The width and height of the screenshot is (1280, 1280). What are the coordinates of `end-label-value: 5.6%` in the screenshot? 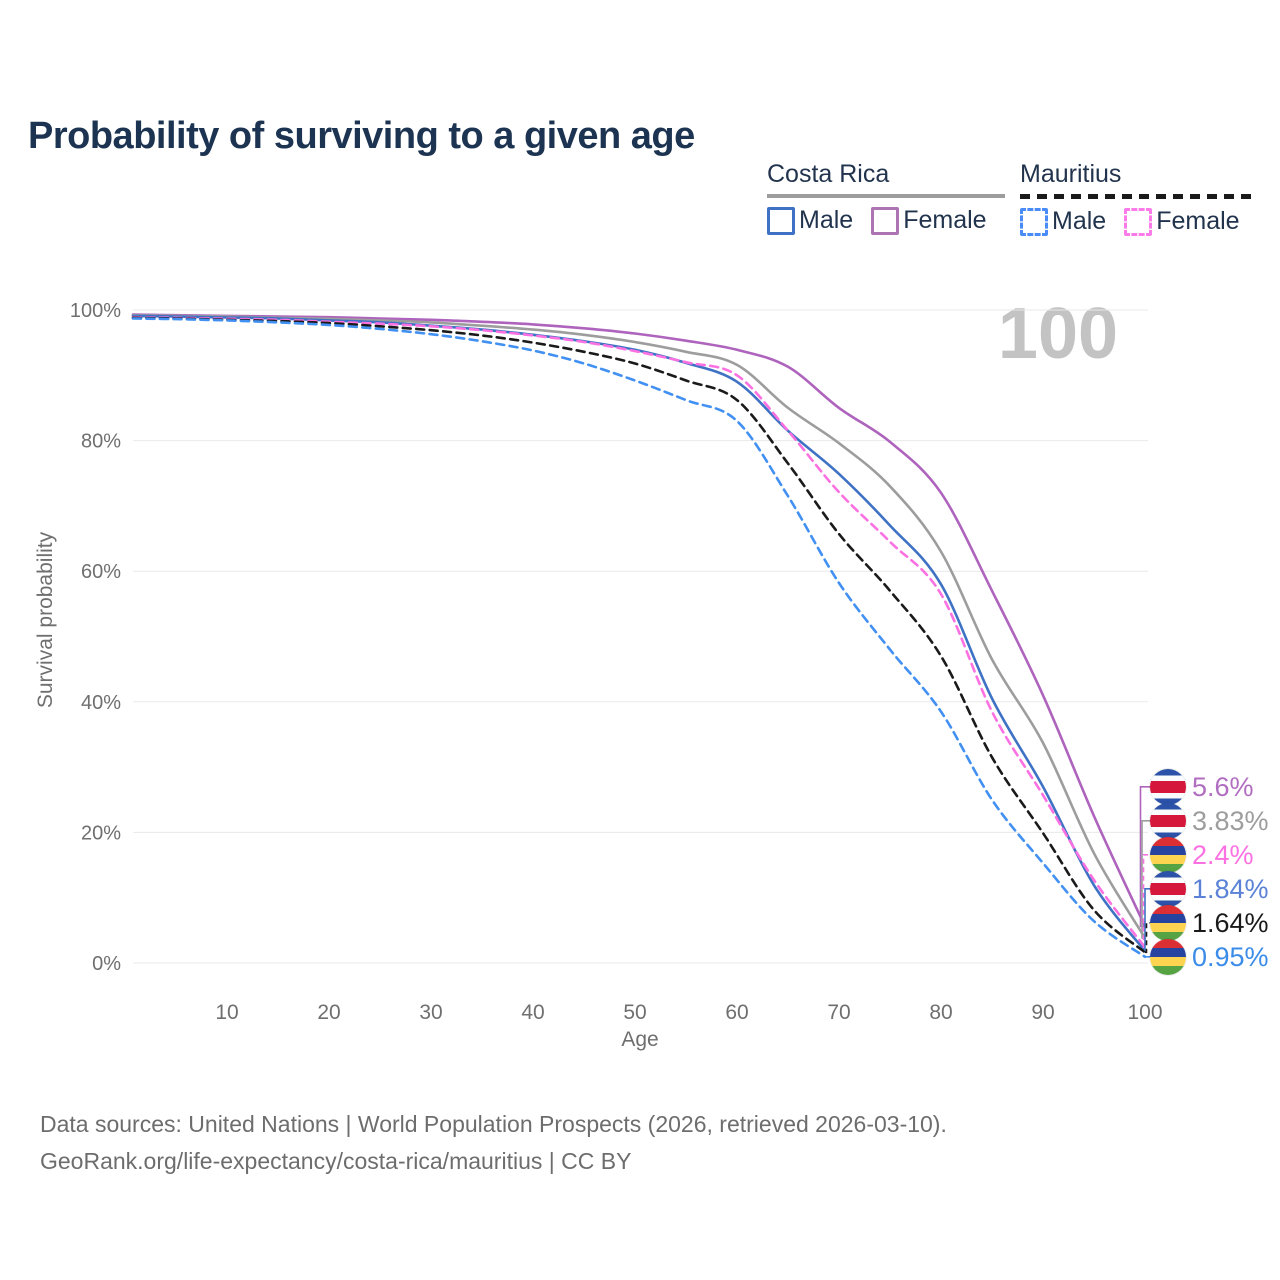 It's located at (1223, 786).